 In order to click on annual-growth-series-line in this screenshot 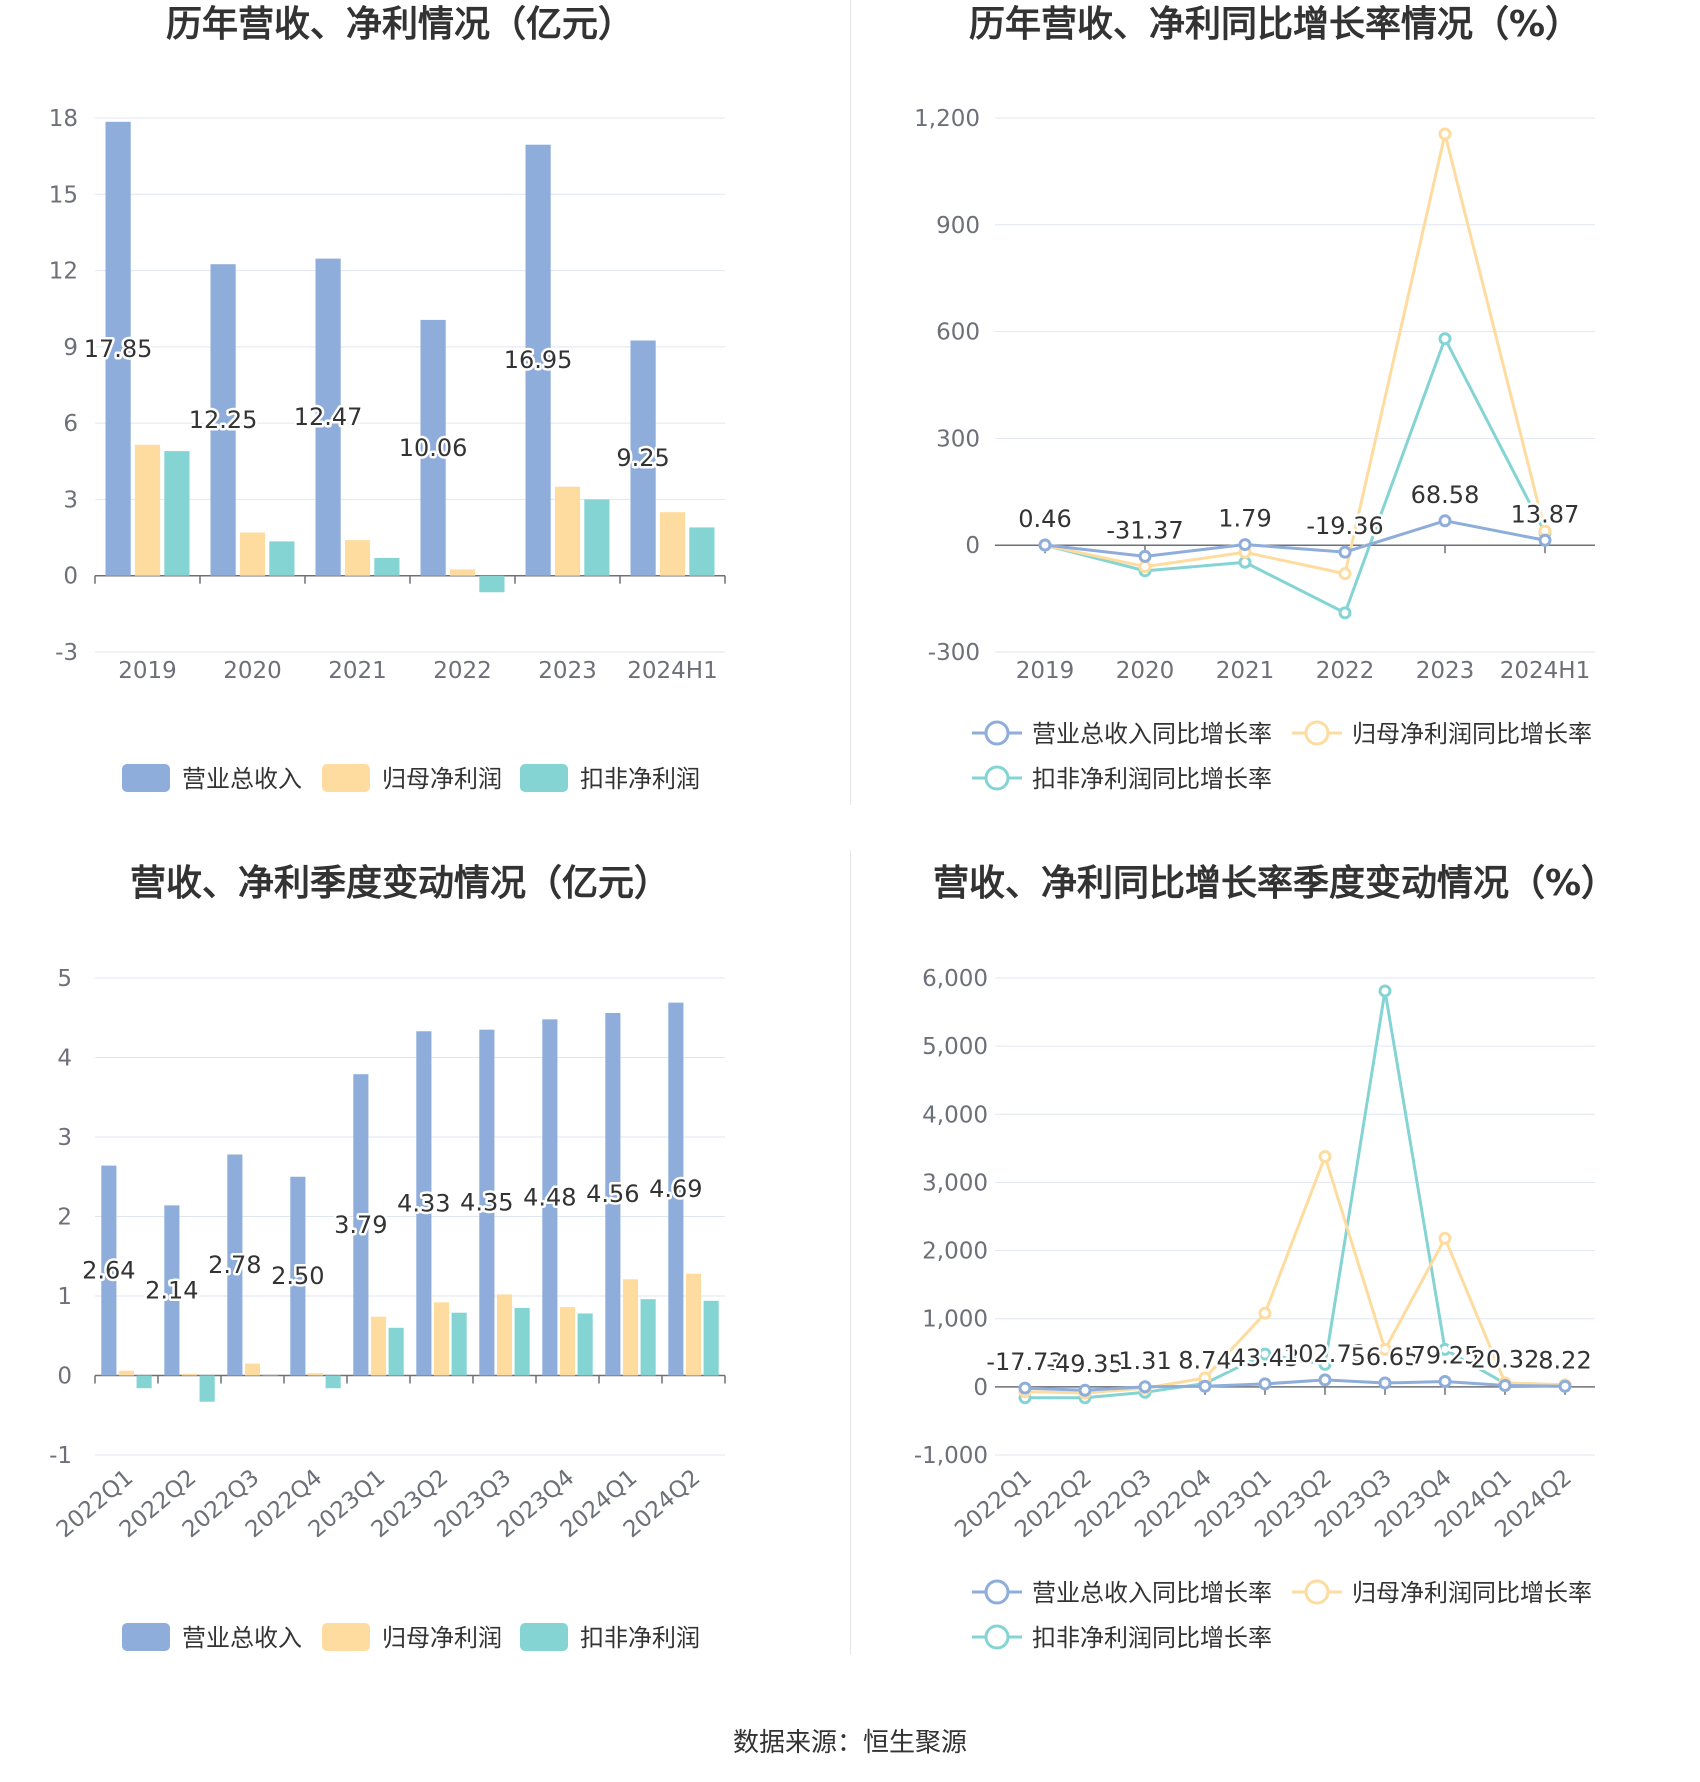, I will do `click(1295, 354)`.